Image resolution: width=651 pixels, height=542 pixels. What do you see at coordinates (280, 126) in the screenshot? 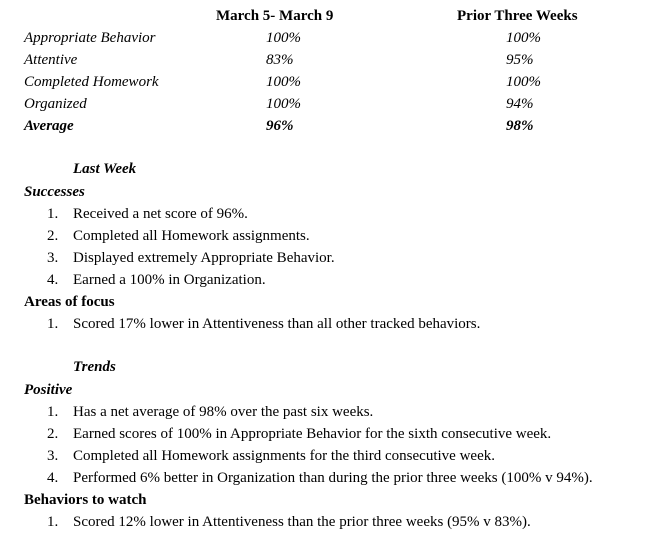
I see `average-current-value: 96%` at bounding box center [280, 126].